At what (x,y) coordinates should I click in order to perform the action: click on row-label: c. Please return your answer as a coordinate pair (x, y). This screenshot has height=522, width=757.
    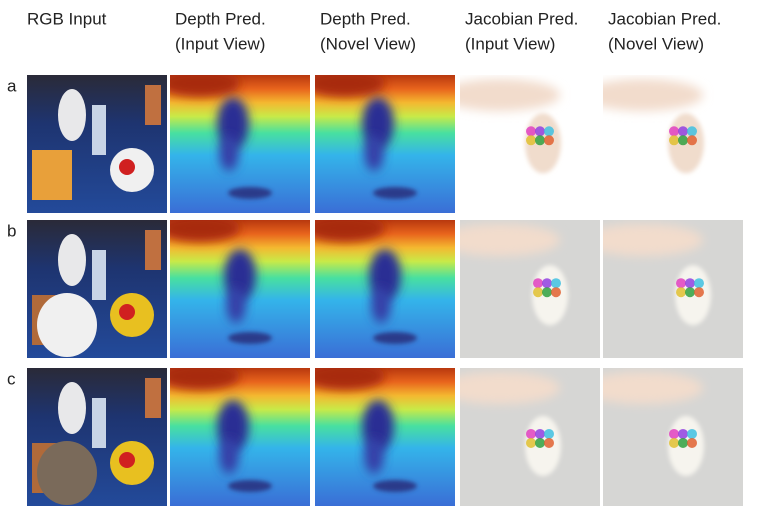
    Looking at the image, I should click on (11, 378).